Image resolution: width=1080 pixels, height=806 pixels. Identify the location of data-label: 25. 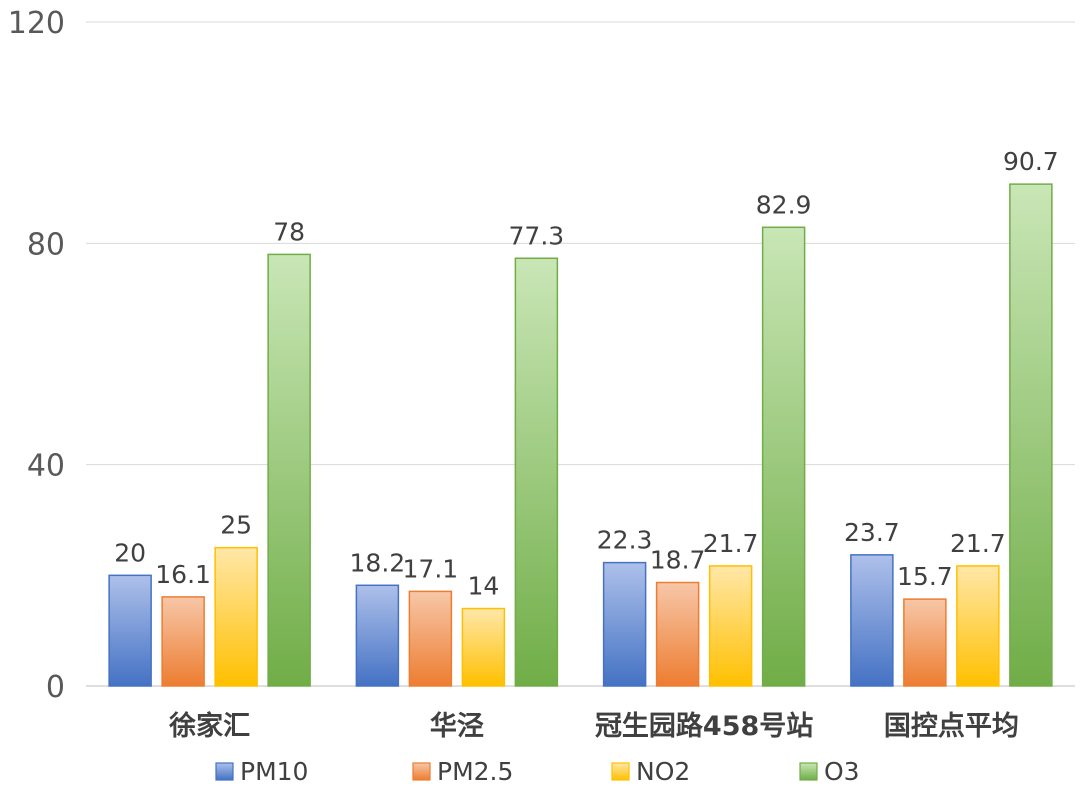
(236, 525).